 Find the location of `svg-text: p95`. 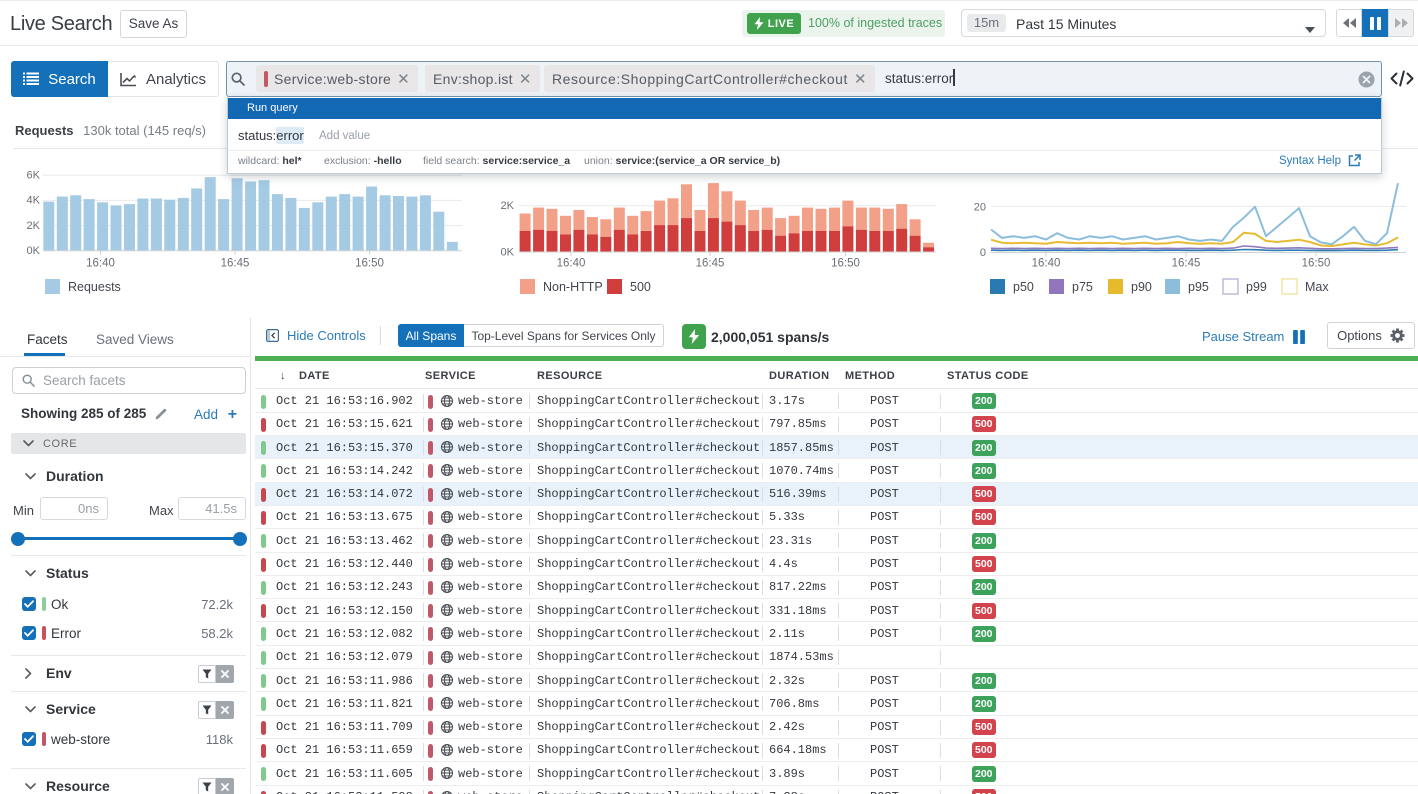

svg-text: p95 is located at coordinates (1198, 287).